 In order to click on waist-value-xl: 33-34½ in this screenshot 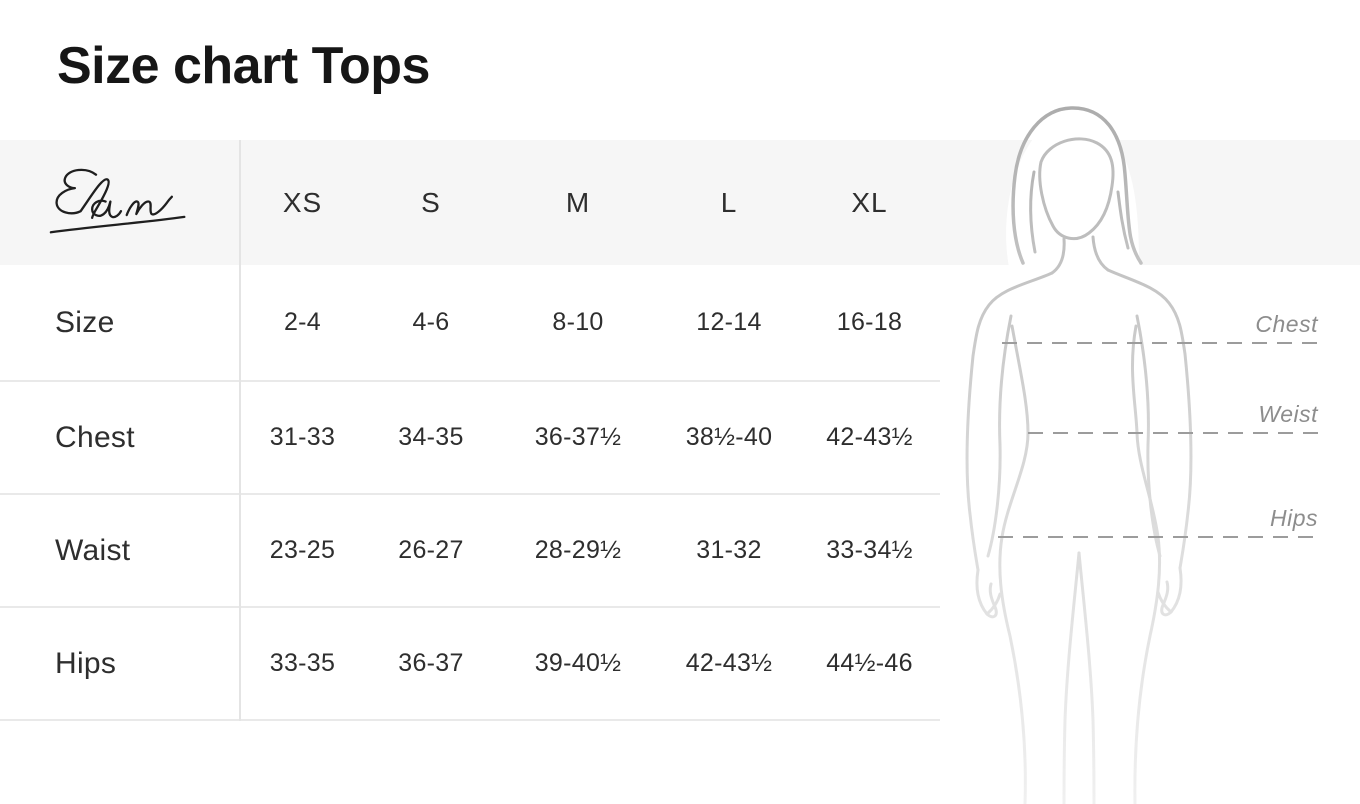, I will do `click(869, 551)`.